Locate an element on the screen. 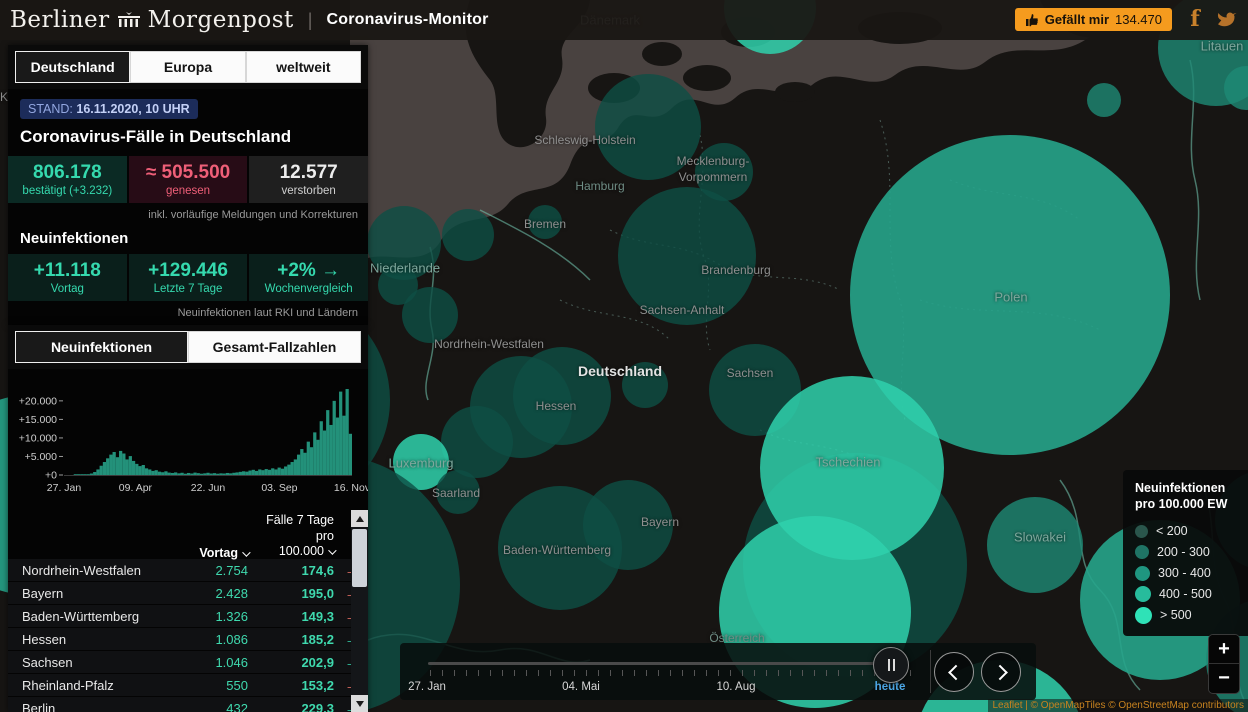 The width and height of the screenshot is (1248, 712). scrollbar-thumb is located at coordinates (359, 558).